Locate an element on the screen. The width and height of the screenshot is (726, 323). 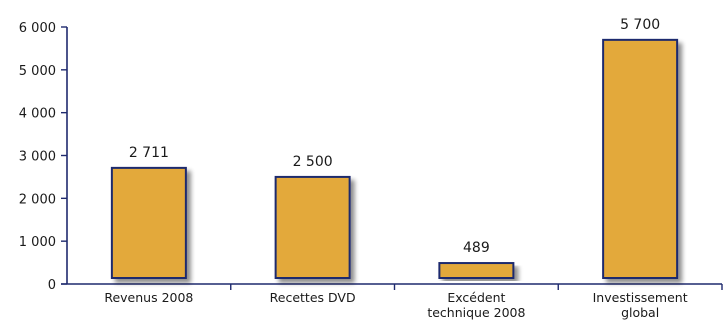
x-tick-label: Recettes DVD is located at coordinates (313, 297).